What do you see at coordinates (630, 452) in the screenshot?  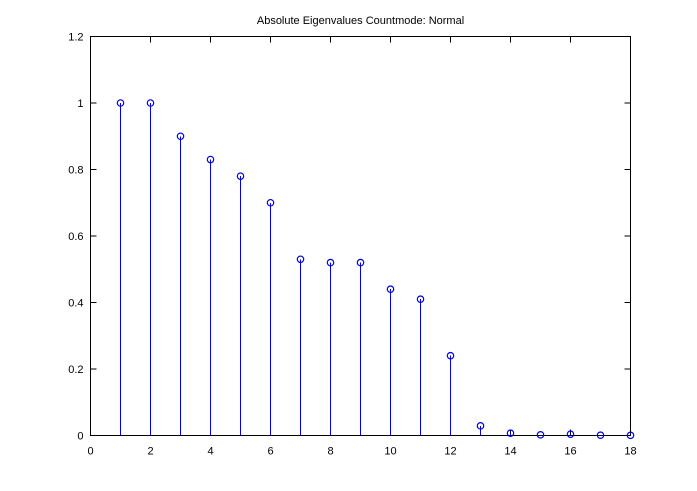 I see `x-tick-label: 18` at bounding box center [630, 452].